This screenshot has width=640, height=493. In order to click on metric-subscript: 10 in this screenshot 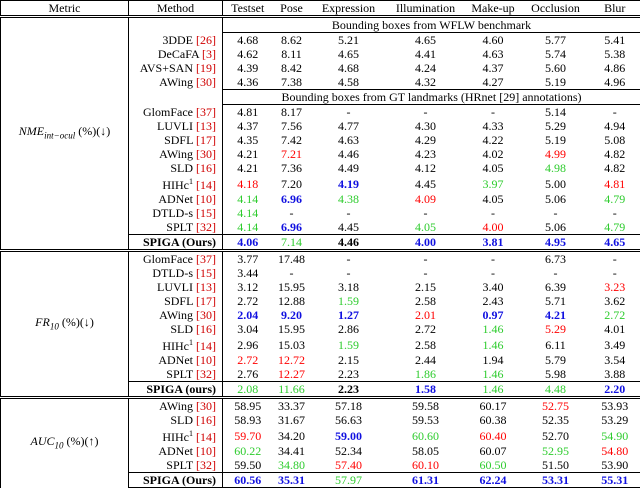, I will do `click(54, 326)`.